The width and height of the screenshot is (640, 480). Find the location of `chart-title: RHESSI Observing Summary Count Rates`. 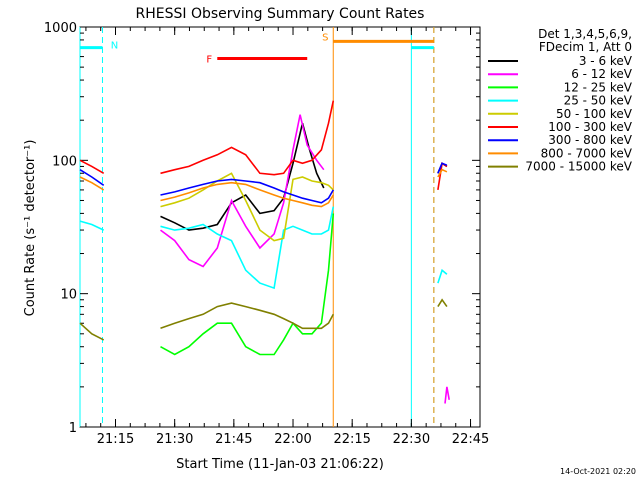

chart-title: RHESSI Observing Summary Count Rates is located at coordinates (280, 14).